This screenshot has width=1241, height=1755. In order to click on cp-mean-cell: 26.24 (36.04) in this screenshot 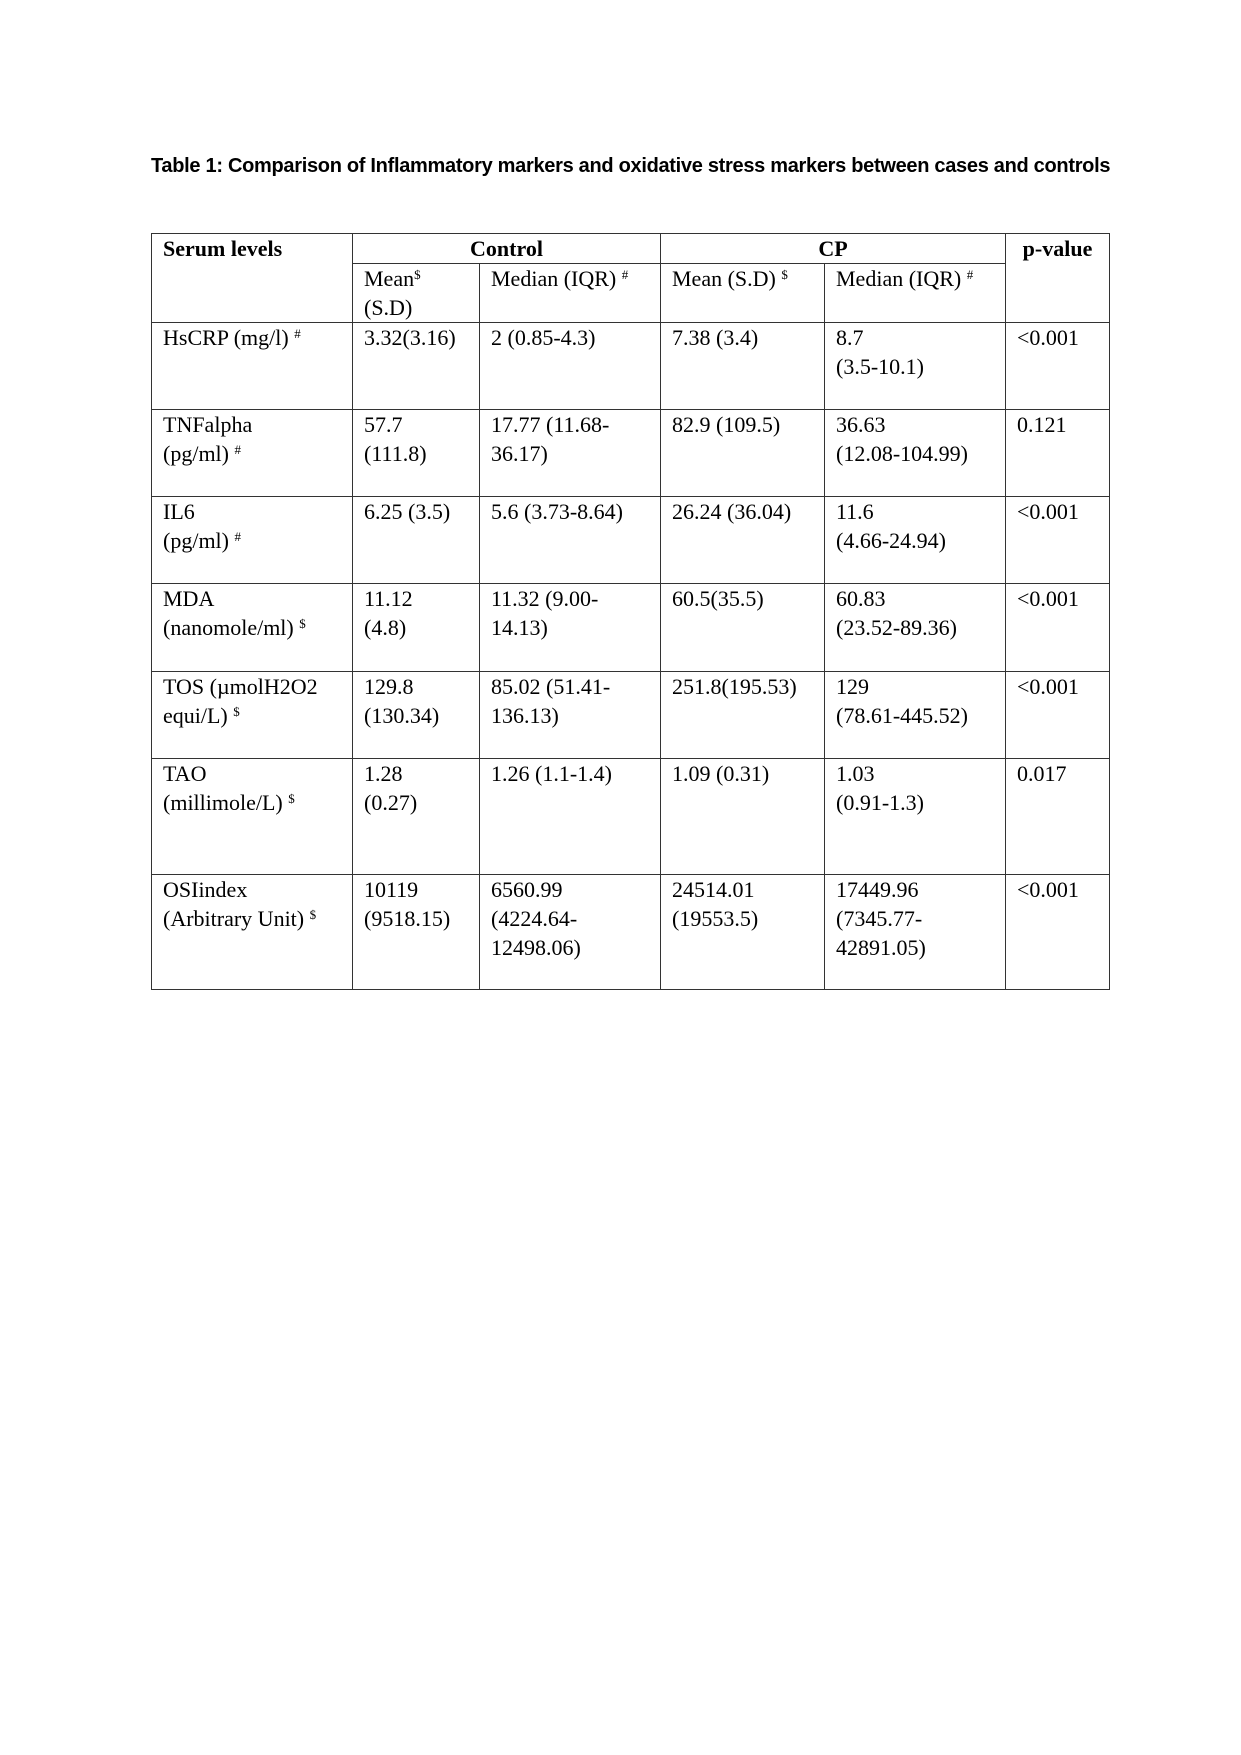, I will do `click(742, 540)`.